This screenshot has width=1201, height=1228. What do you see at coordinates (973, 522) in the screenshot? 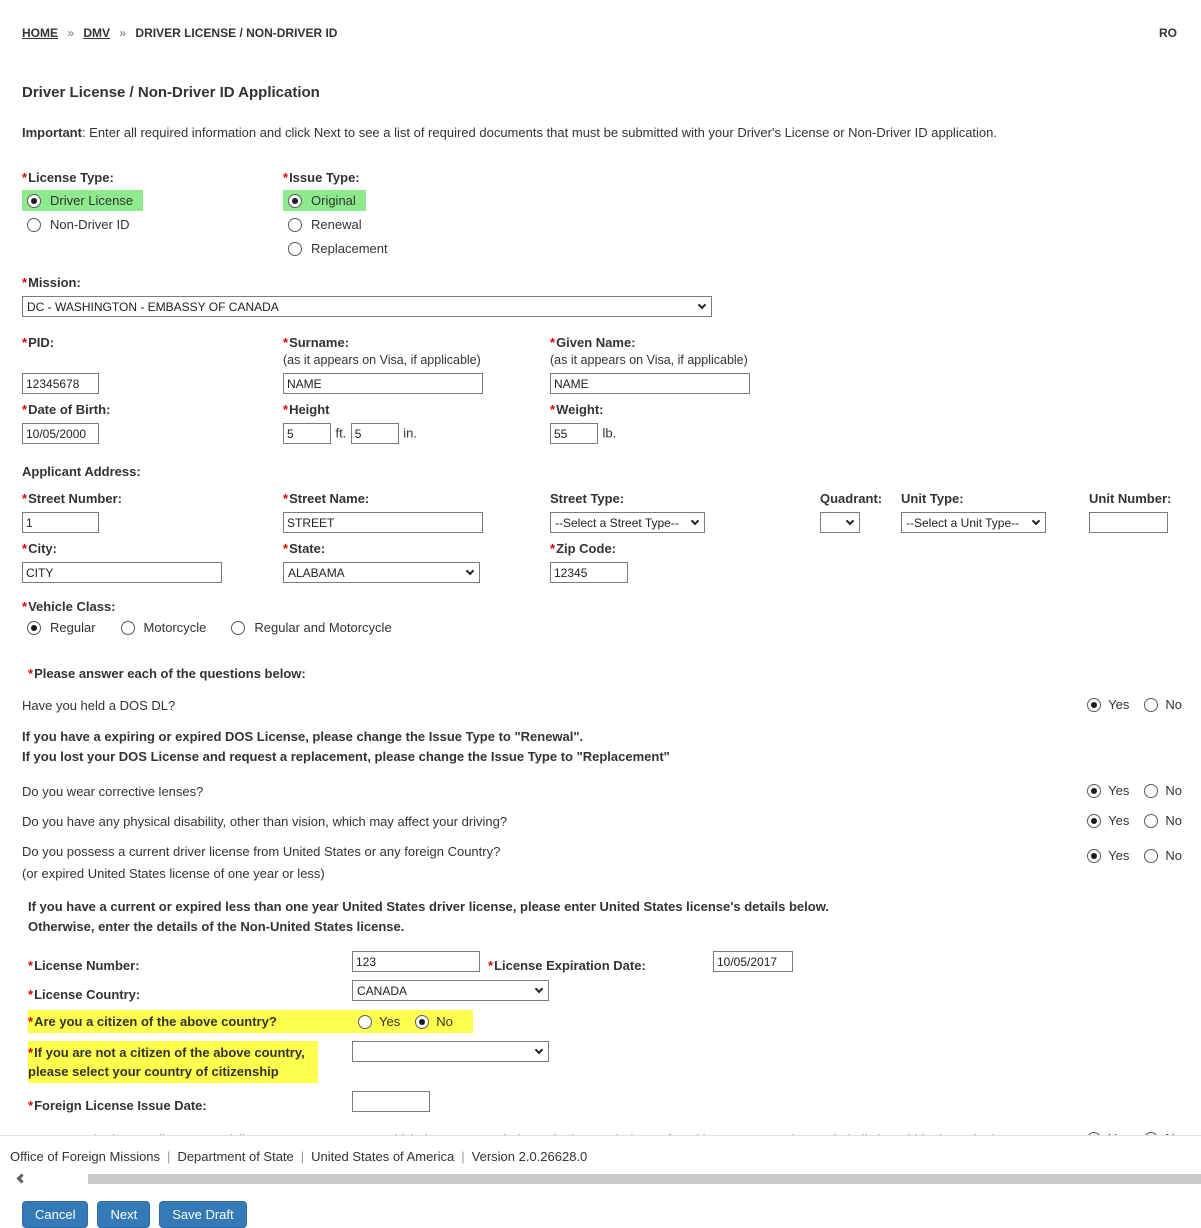
I see `unit-type-select: --Select a Unit Type--` at bounding box center [973, 522].